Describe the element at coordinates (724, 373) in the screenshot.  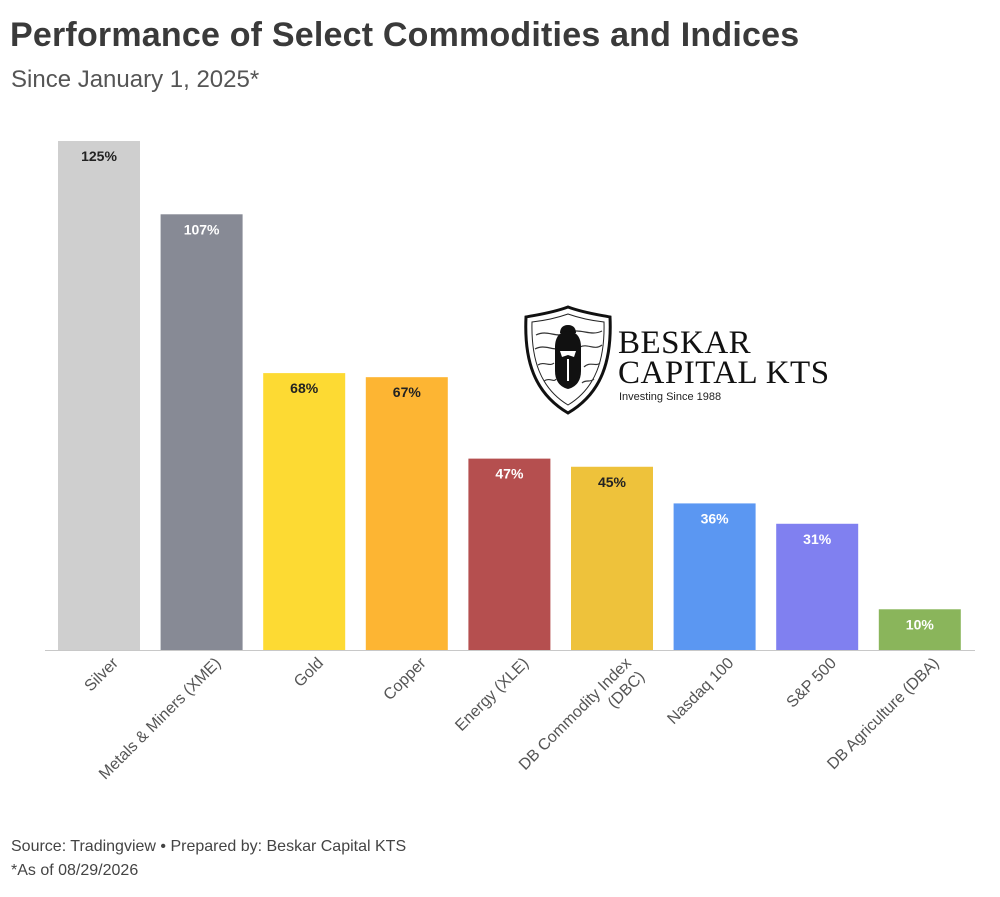
I see `logo-name-line2: CAPITAL KTS` at that location.